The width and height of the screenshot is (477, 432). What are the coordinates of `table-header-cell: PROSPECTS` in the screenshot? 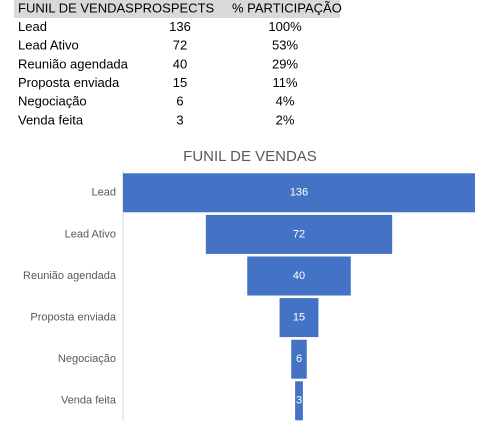 It's located at (174, 7).